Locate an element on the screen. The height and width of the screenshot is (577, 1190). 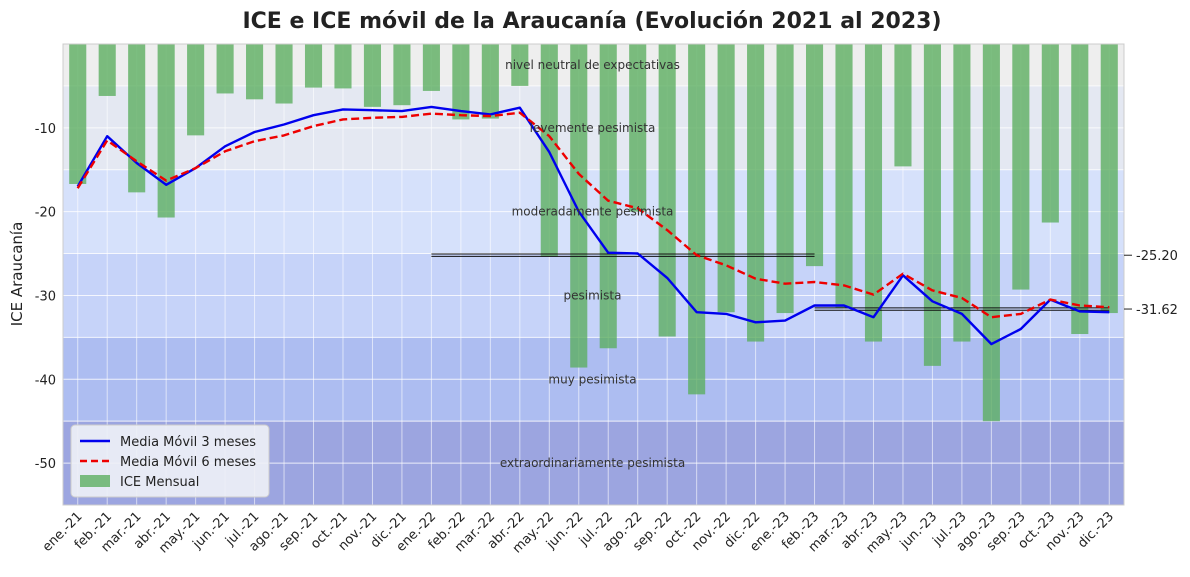
band-label-0: nivel neutral de expectativas is located at coordinates (592, 65).